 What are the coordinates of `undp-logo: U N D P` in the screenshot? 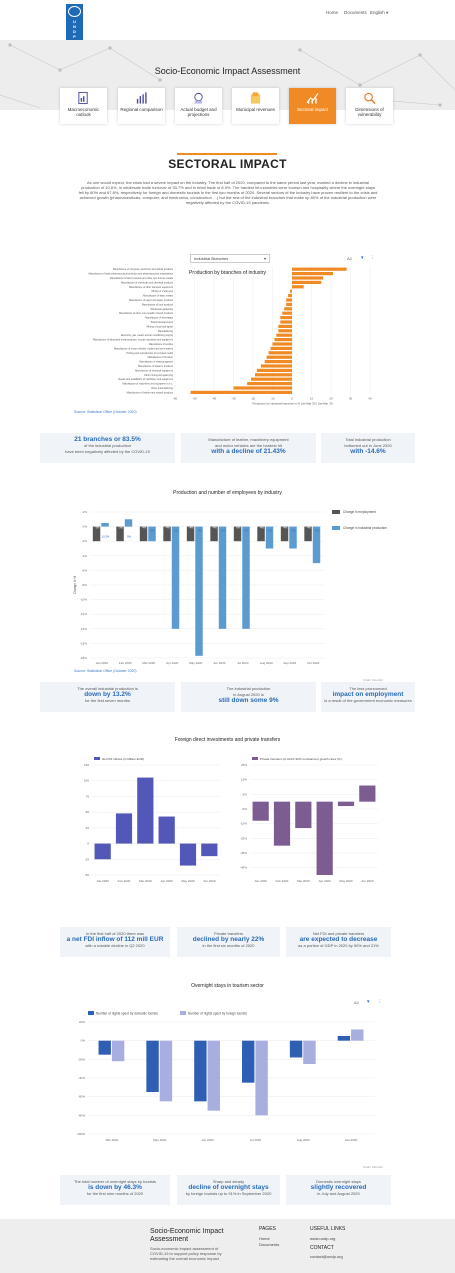 It's located at (74, 22).